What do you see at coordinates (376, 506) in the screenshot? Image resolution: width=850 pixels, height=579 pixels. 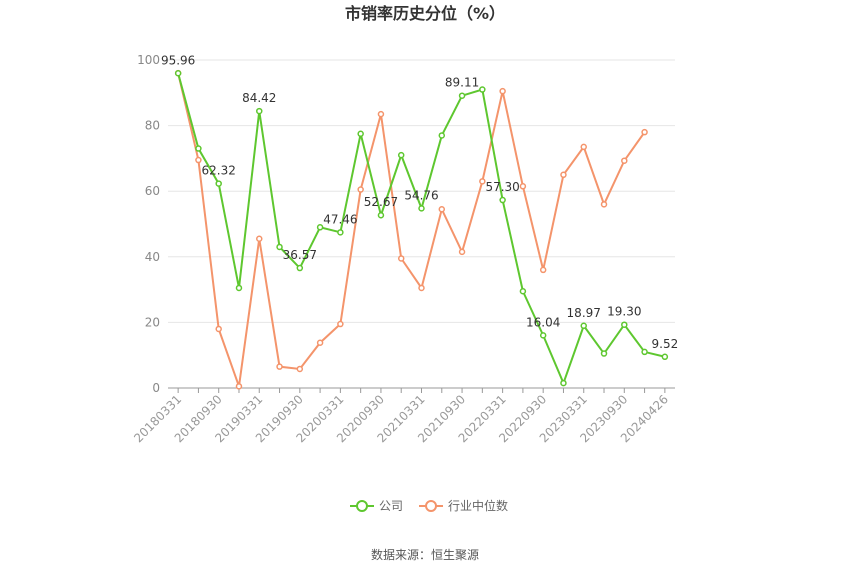 I see `legend-item: 公司` at bounding box center [376, 506].